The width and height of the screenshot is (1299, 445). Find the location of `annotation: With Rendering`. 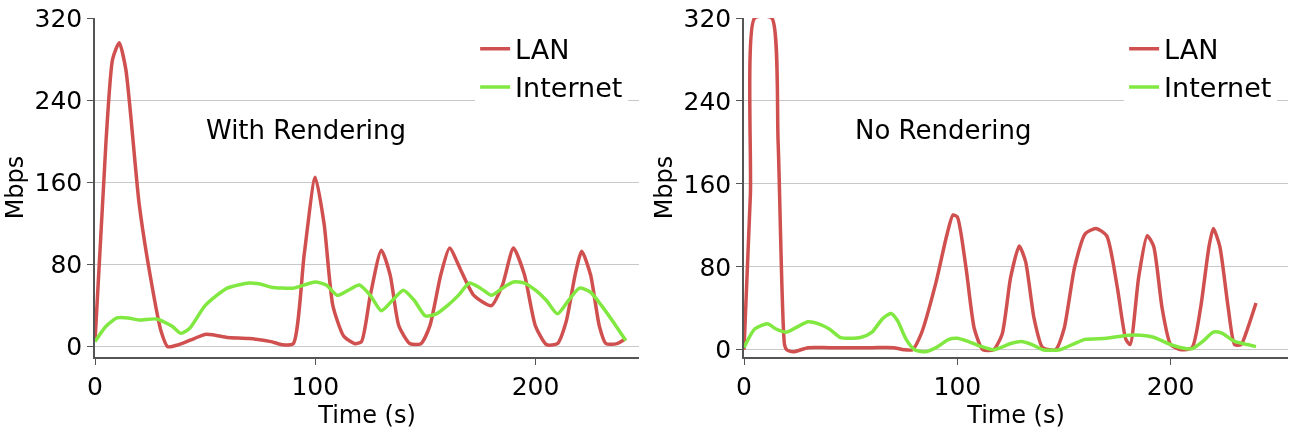

annotation: With Rendering is located at coordinates (306, 130).